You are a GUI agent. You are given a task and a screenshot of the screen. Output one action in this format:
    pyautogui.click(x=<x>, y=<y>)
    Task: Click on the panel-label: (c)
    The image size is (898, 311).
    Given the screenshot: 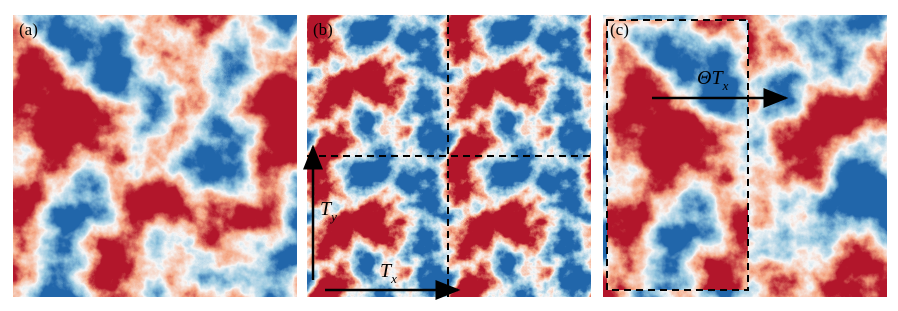 What is the action you would take?
    pyautogui.click(x=619, y=29)
    